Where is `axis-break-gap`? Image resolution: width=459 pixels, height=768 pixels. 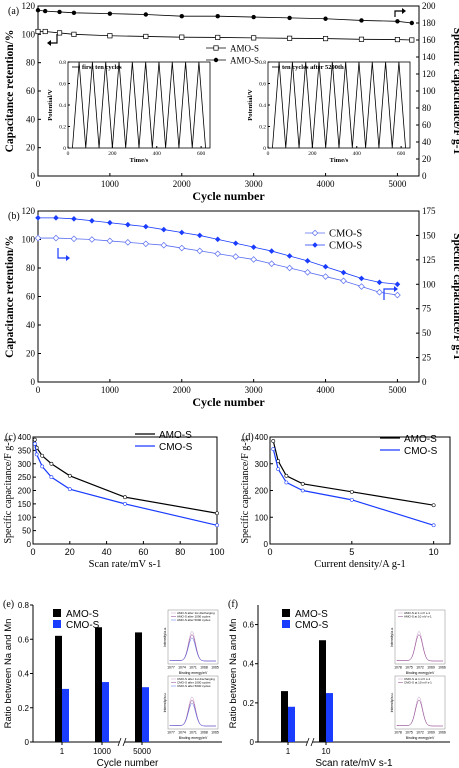 axis-break-gap is located at coordinates (122, 742).